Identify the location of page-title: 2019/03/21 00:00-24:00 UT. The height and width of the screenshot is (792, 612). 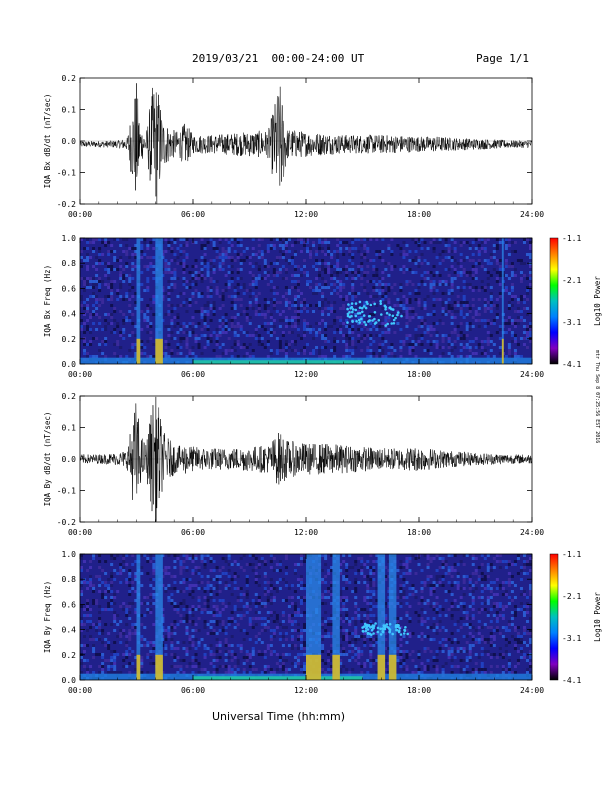
(278, 58).